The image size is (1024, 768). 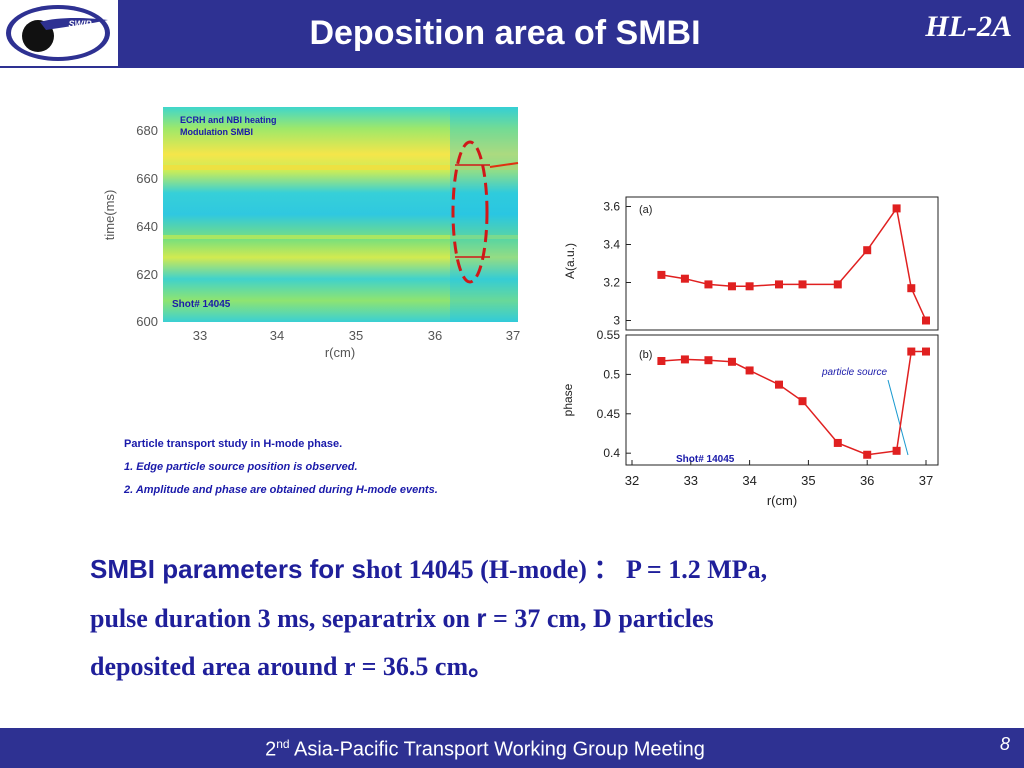 I want to click on deposition-ellipse, so click(x=470, y=212).